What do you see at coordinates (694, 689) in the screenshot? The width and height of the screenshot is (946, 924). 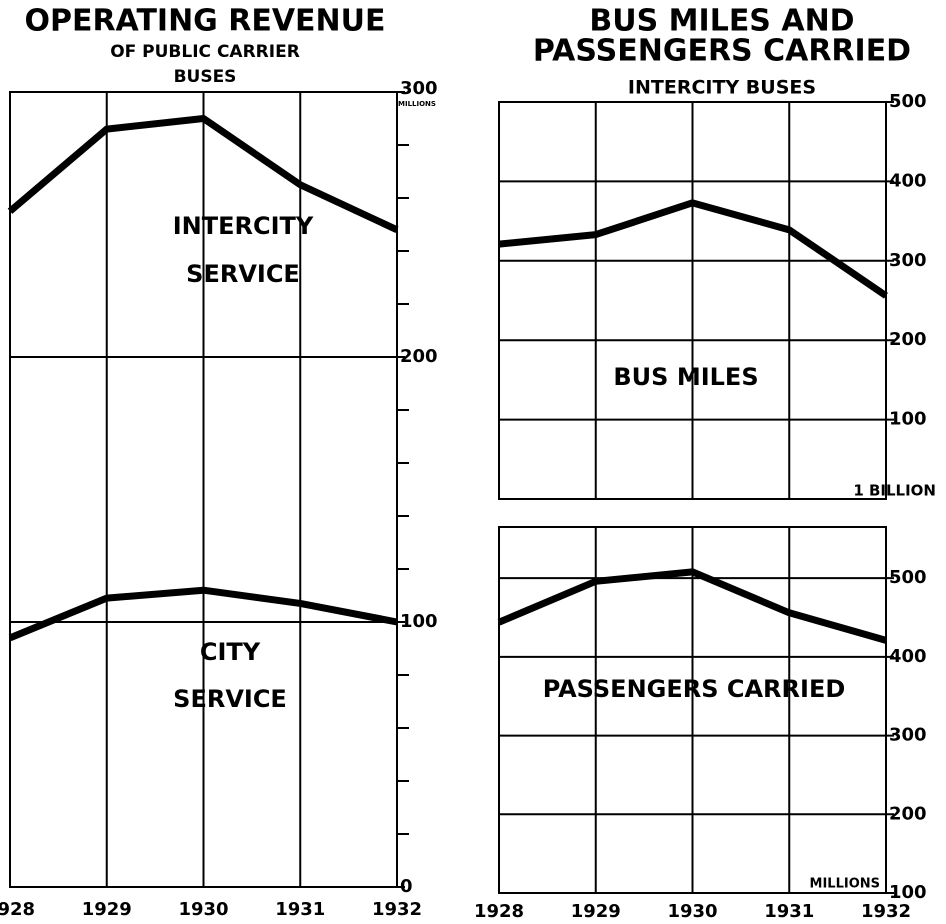 I see `series-label: PASSENGERS CARRIED` at bounding box center [694, 689].